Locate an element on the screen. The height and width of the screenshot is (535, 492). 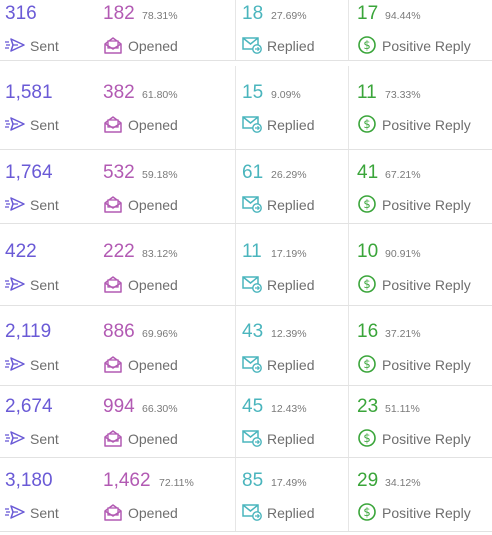
sent-count: 3,180 is located at coordinates (29, 480).